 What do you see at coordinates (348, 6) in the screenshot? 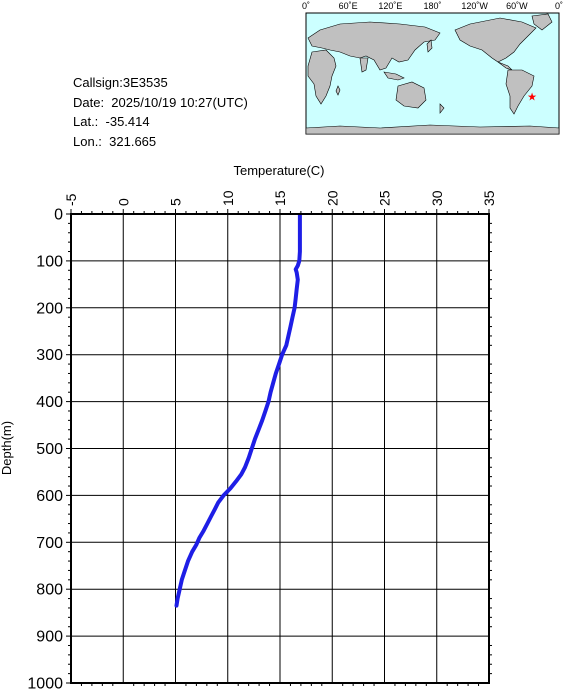
I see `map-longitude-label: 60˚E` at bounding box center [348, 6].